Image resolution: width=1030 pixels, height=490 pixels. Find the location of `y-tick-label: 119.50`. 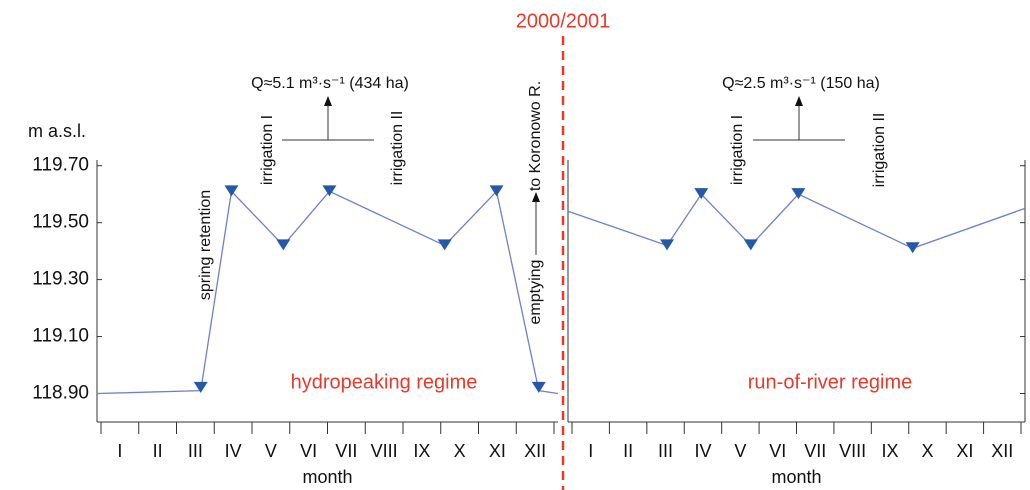

y-tick-label: 119.50 is located at coordinates (60, 222).